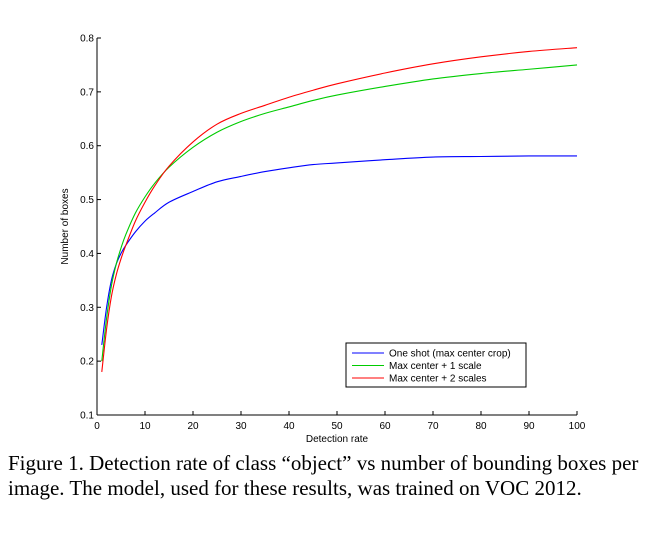  Describe the element at coordinates (289, 426) in the screenshot. I see `x-tick-label: 40` at that location.